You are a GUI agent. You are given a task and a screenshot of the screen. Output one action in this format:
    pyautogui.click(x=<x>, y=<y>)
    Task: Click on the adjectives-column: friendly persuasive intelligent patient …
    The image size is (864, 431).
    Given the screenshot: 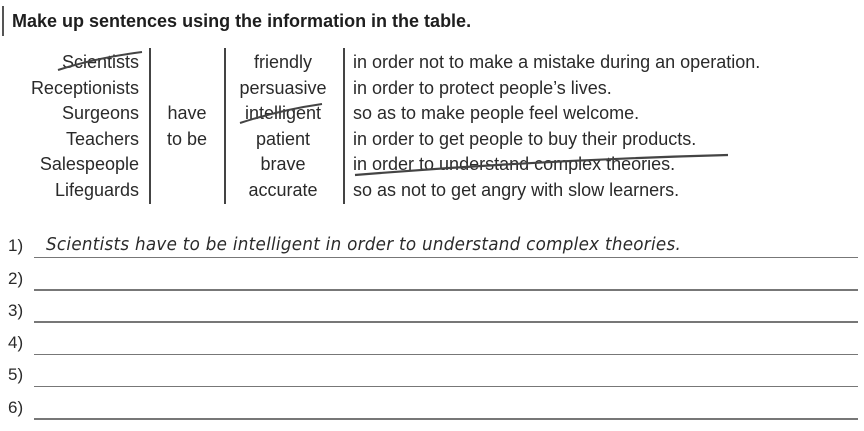 What is the action you would take?
    pyautogui.click(x=283, y=127)
    